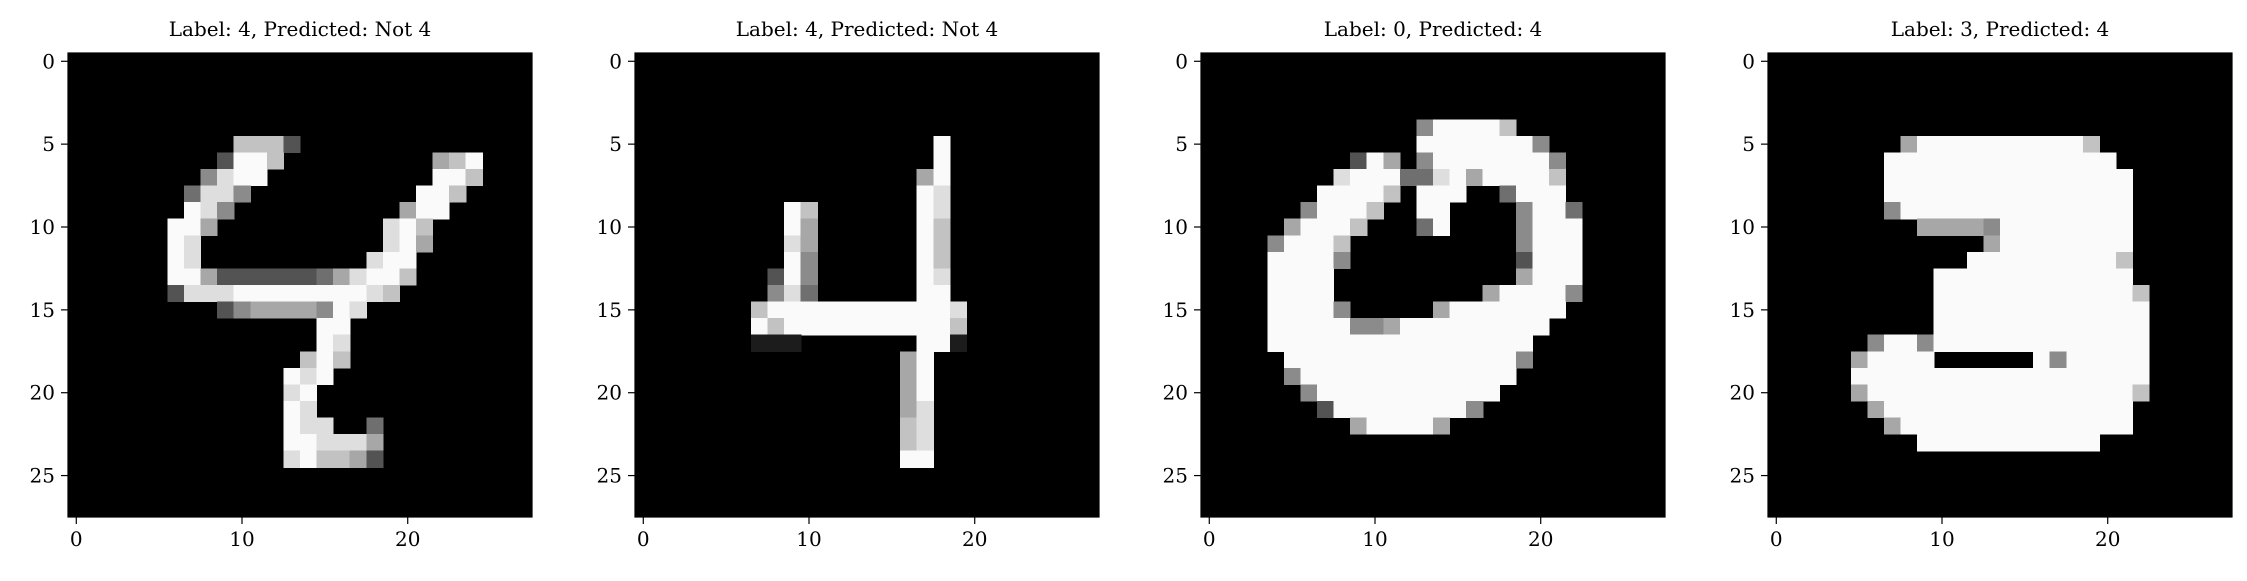 Image resolution: width=2247 pixels, height=581 pixels. What do you see at coordinates (609, 476) in the screenshot?
I see `y-tick-label: 25` at bounding box center [609, 476].